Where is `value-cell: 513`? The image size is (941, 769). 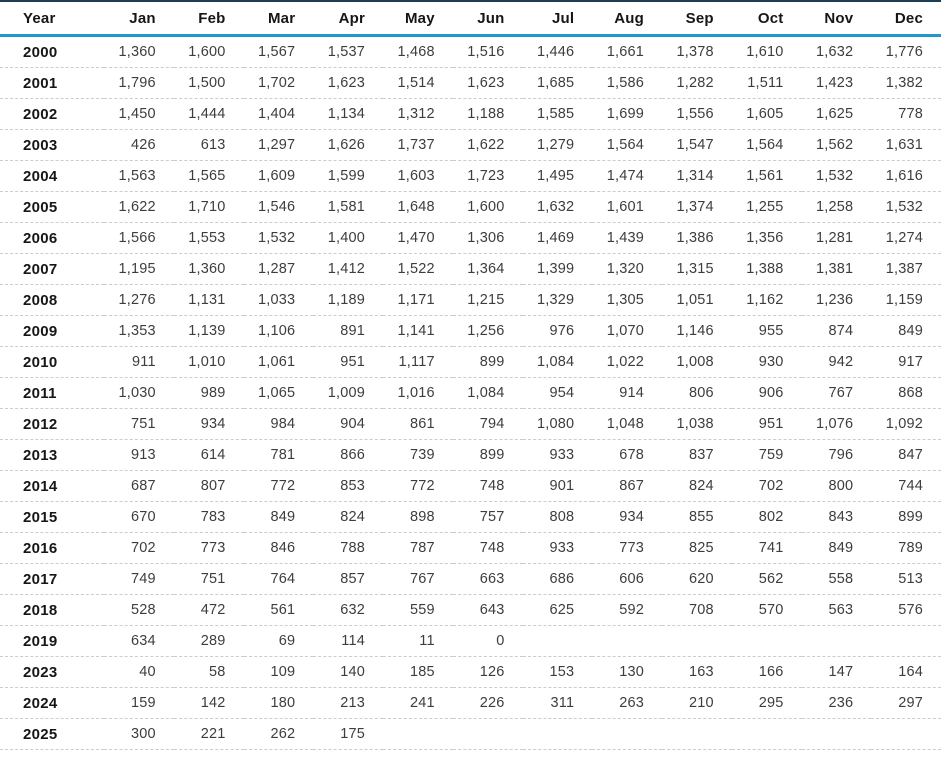 value-cell: 513 is located at coordinates (906, 579).